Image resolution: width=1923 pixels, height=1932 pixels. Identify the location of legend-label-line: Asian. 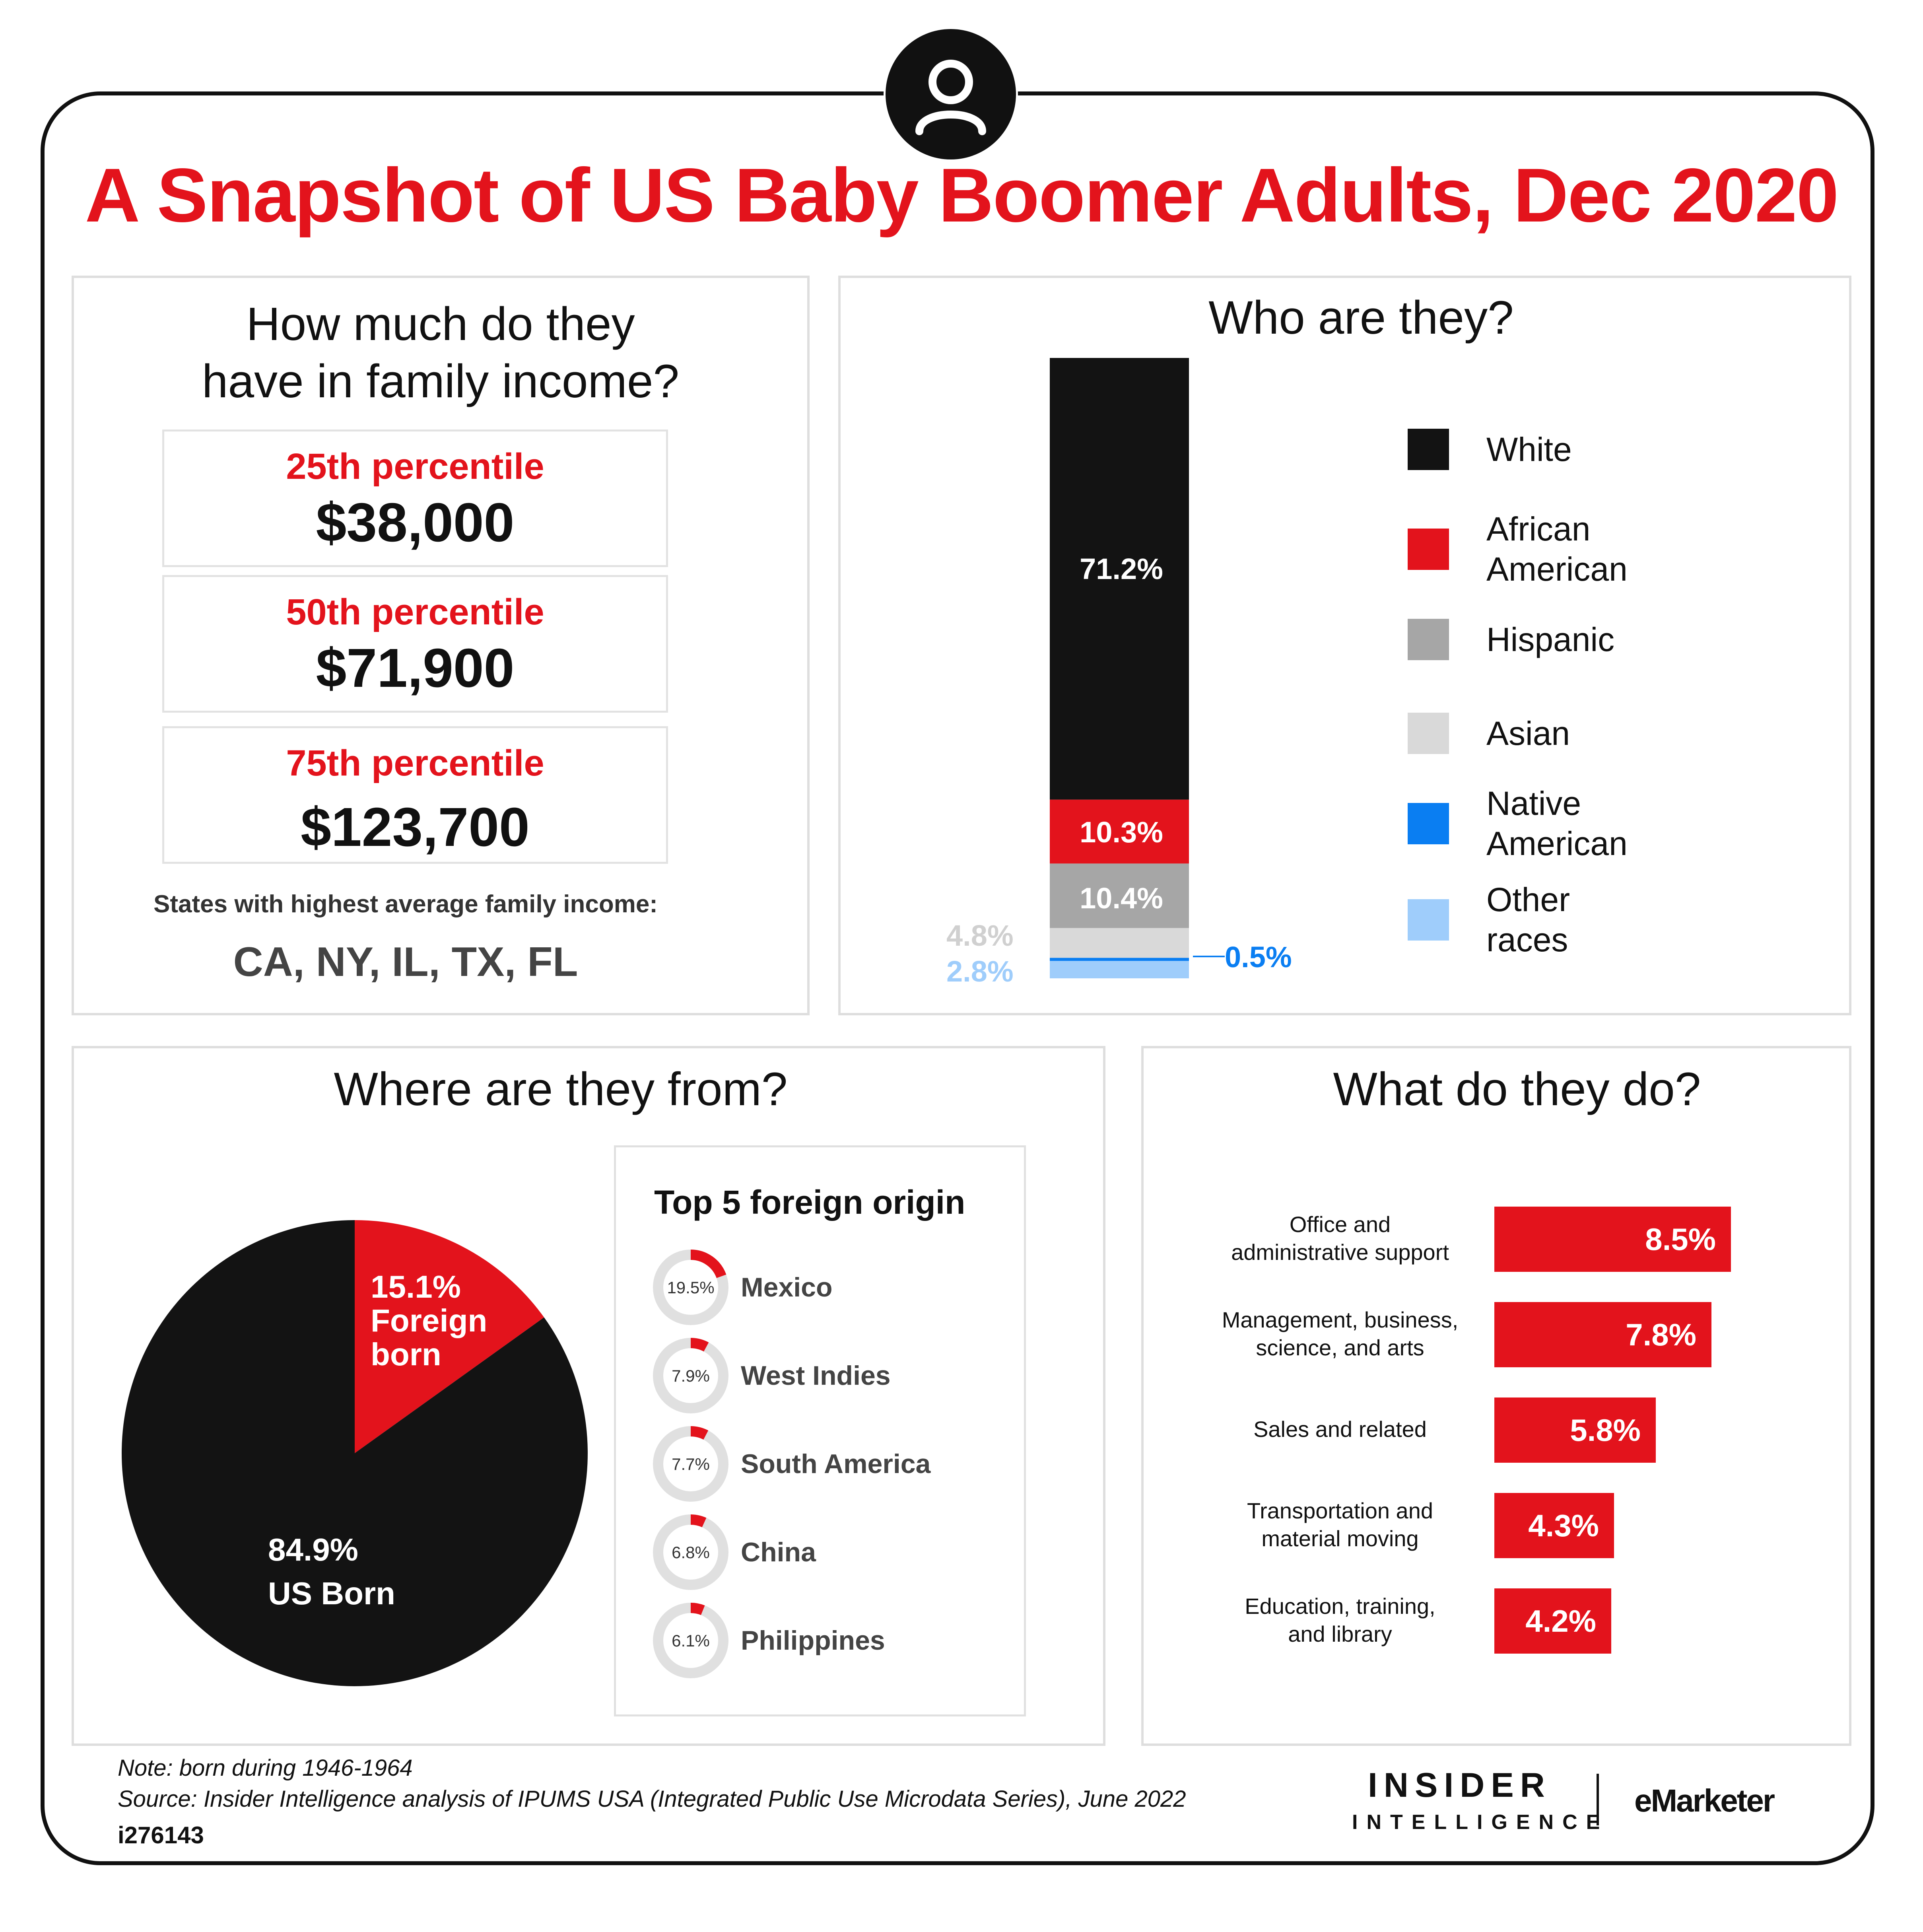
(1528, 733).